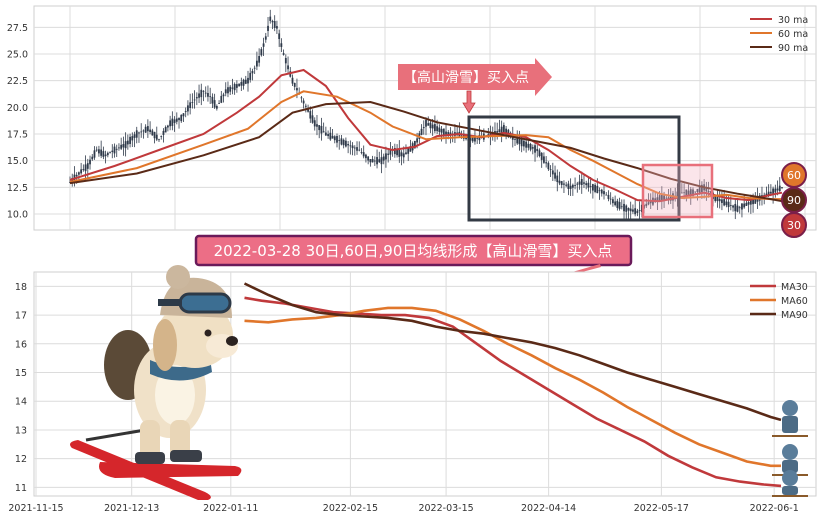 The image size is (822, 520). Describe the element at coordinates (230, 508) in the screenshot. I see `bottom-x-tick-label: 2022-01-11` at that location.